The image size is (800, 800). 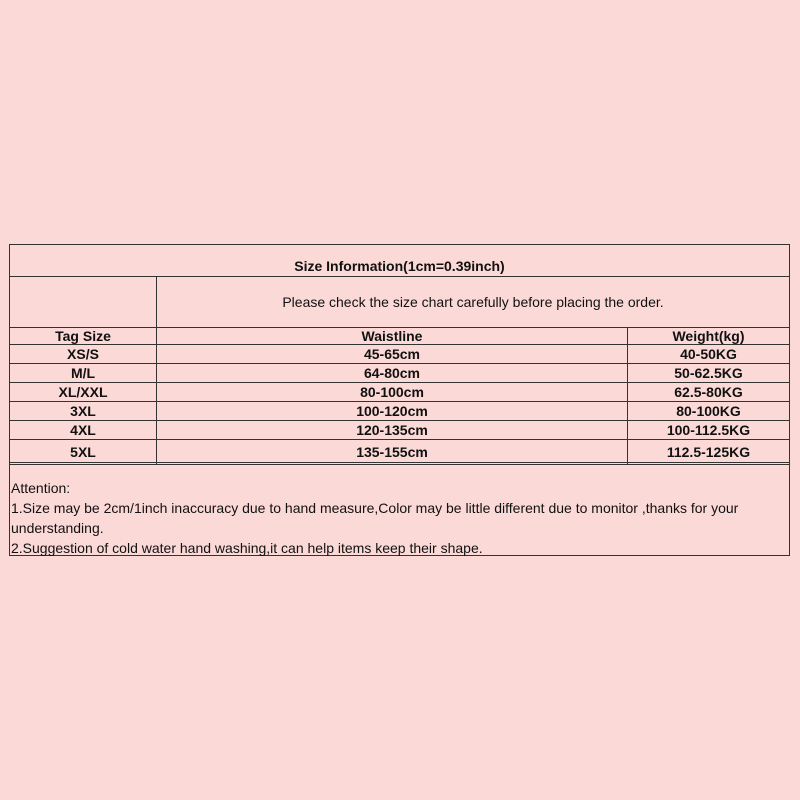 What do you see at coordinates (83, 452) in the screenshot?
I see `tag-size-cell: 5XL` at bounding box center [83, 452].